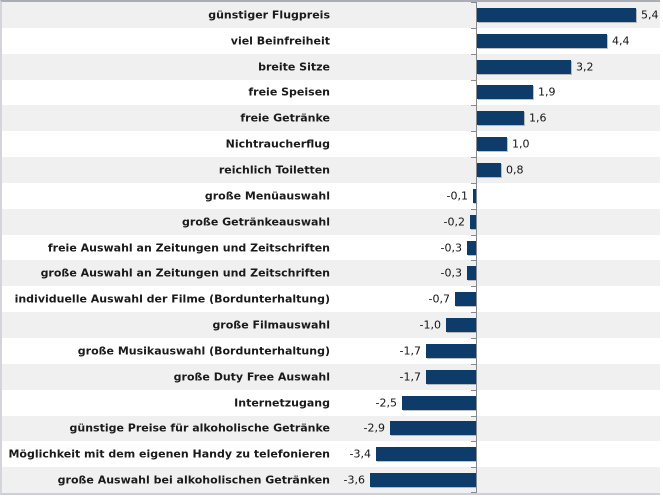 The height and width of the screenshot is (497, 663). Describe the element at coordinates (331, 66) in the screenshot. I see `chart-row: breite Sitze 3,2` at that location.